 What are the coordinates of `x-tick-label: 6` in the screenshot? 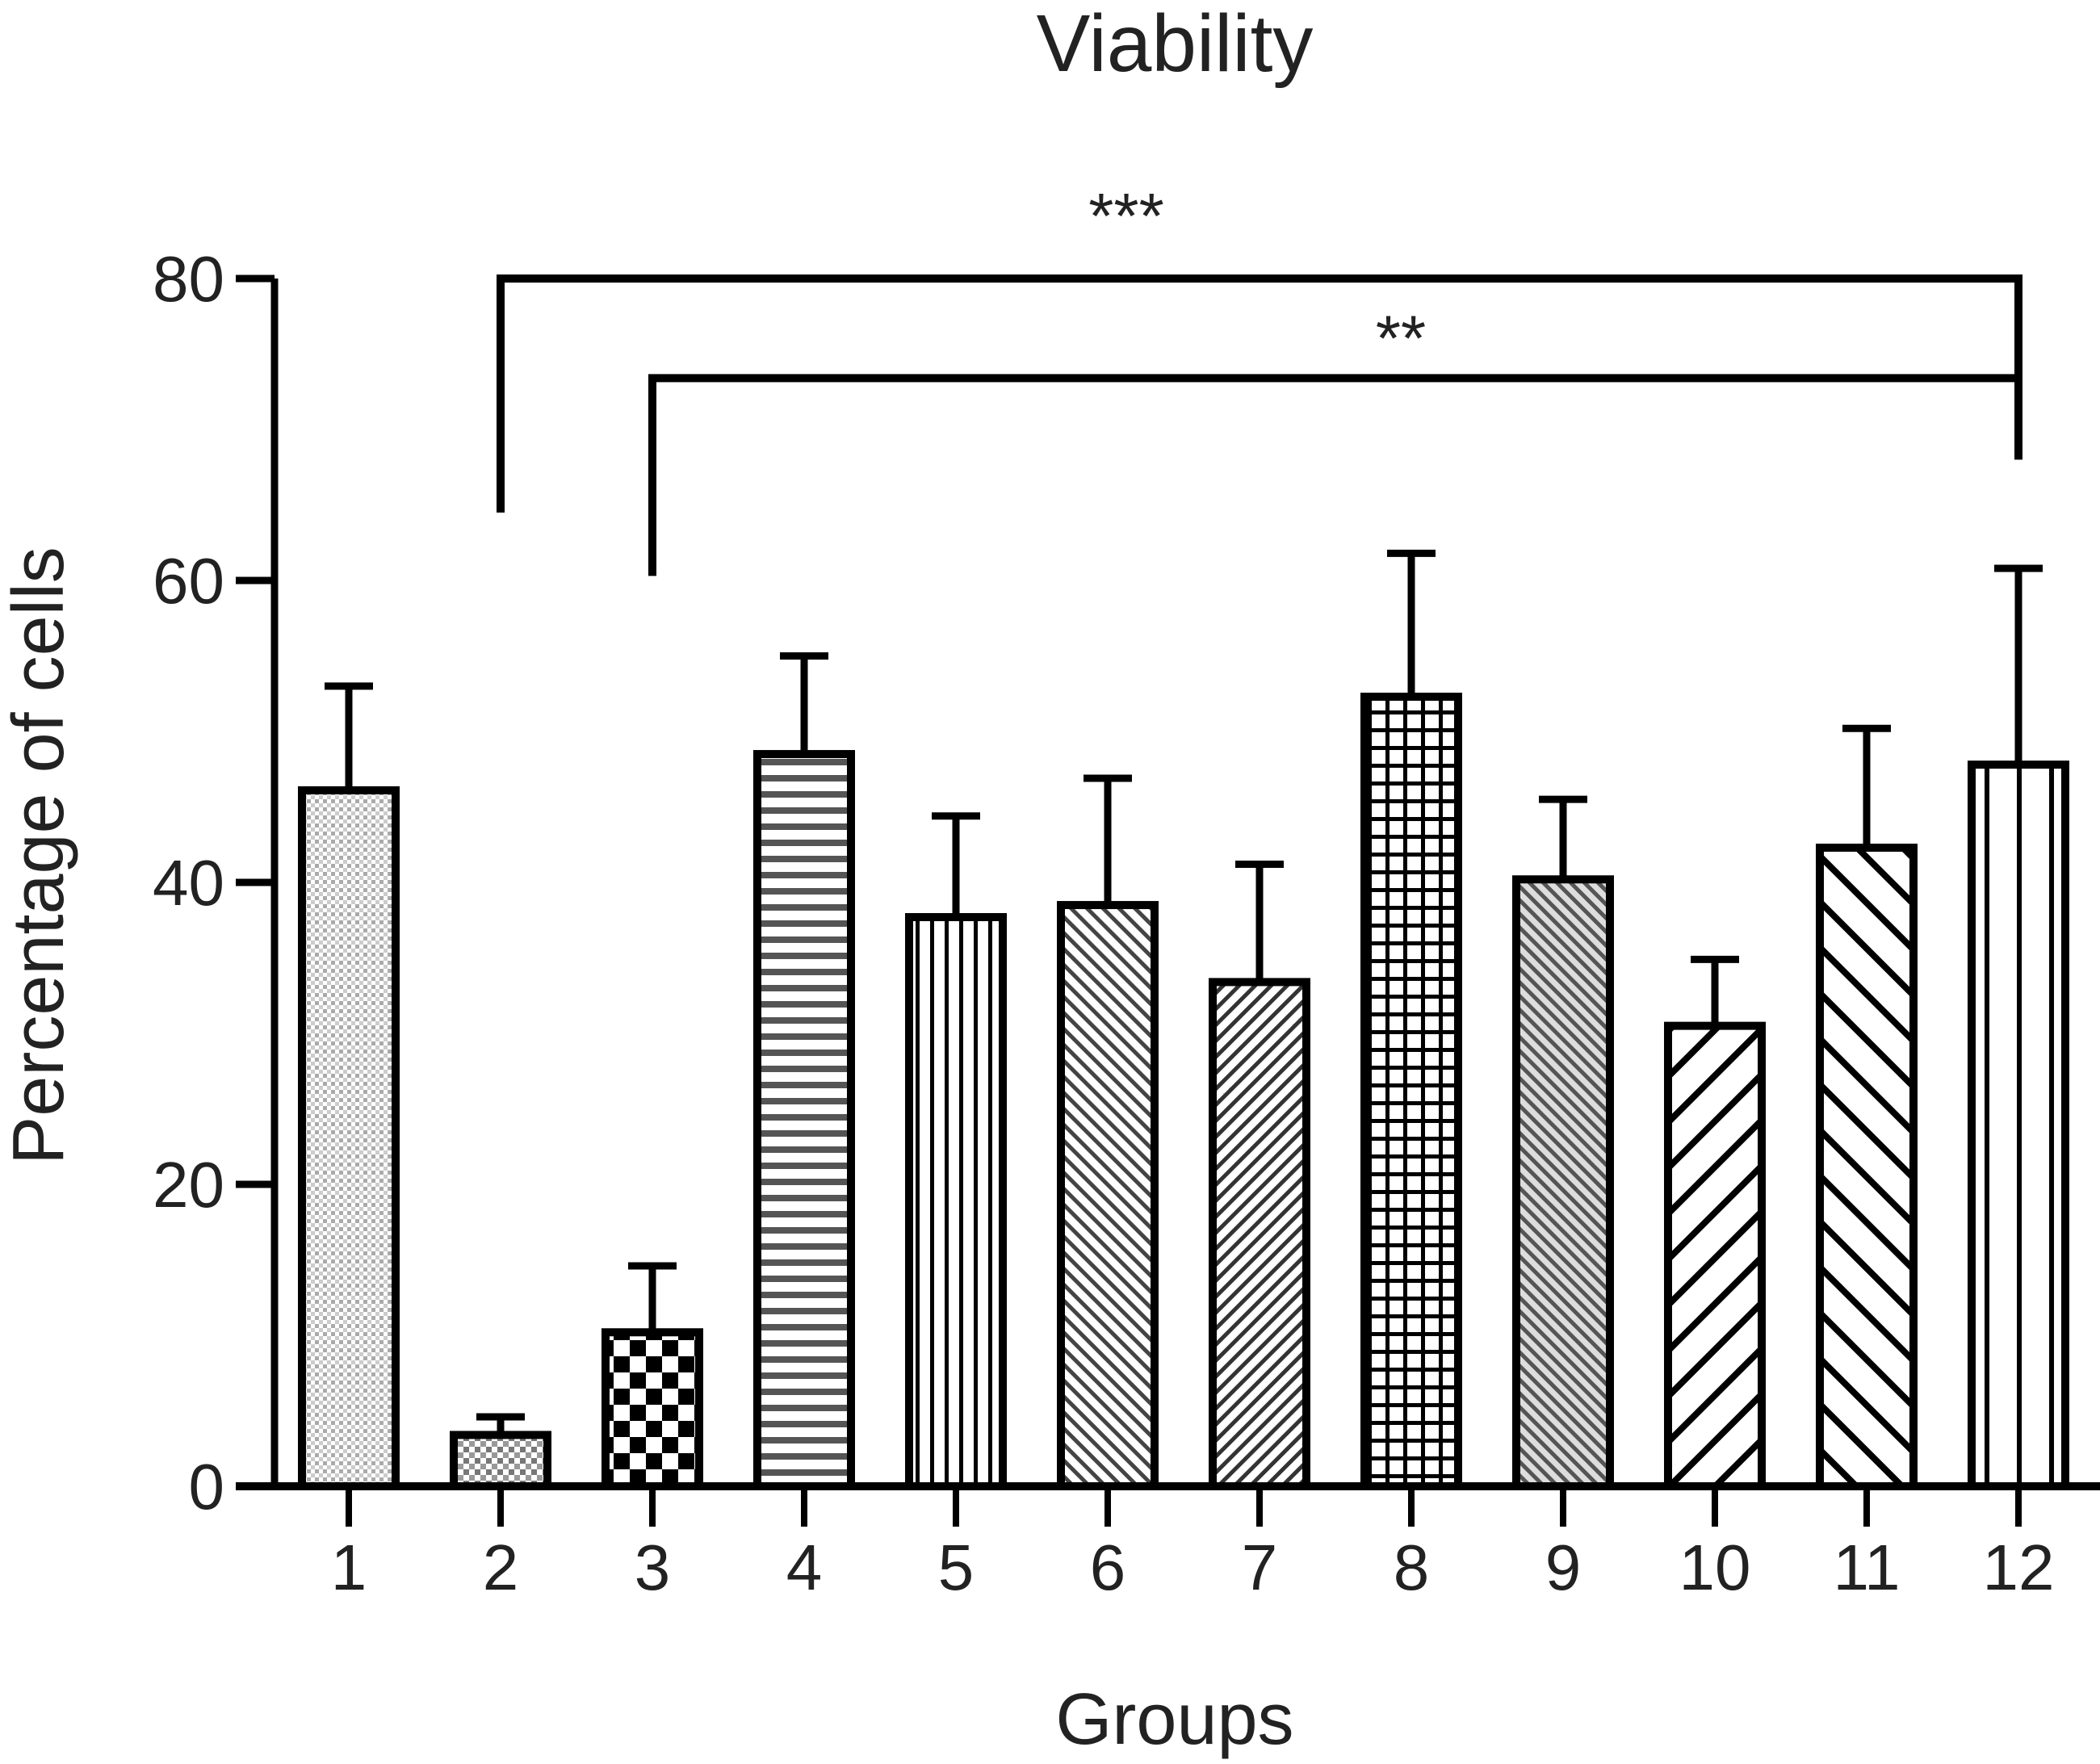 It's located at (1108, 1567).